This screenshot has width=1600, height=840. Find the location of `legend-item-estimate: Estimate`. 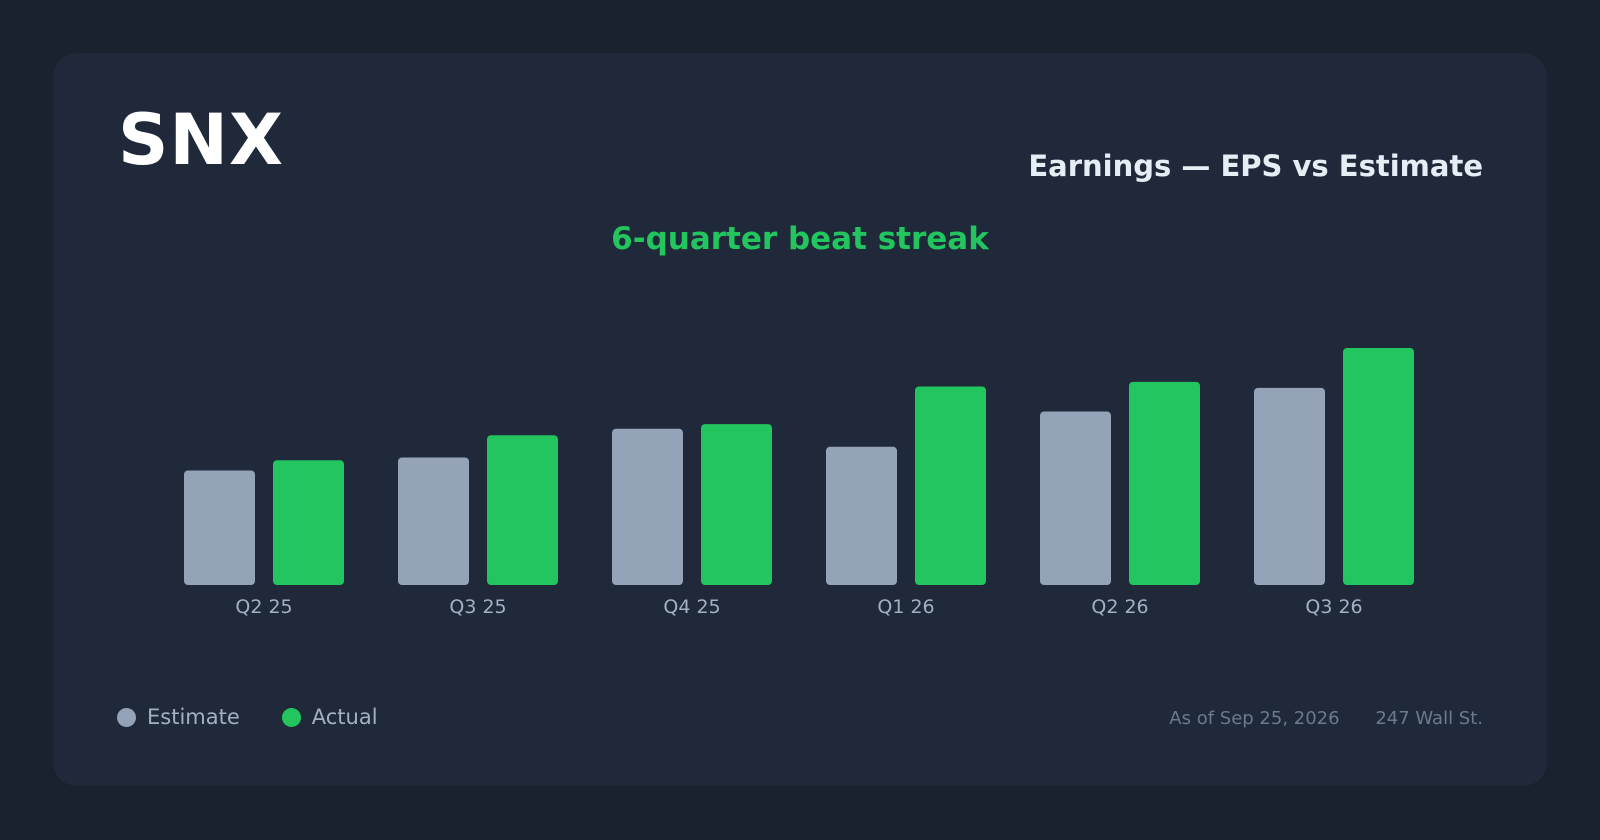

legend-item-estimate: Estimate is located at coordinates (178, 717).